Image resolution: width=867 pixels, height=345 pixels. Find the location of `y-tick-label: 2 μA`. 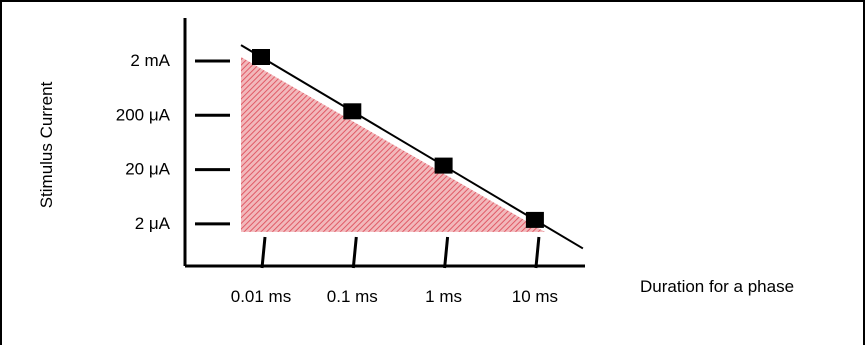

y-tick-label: 2 μA is located at coordinates (153, 223).